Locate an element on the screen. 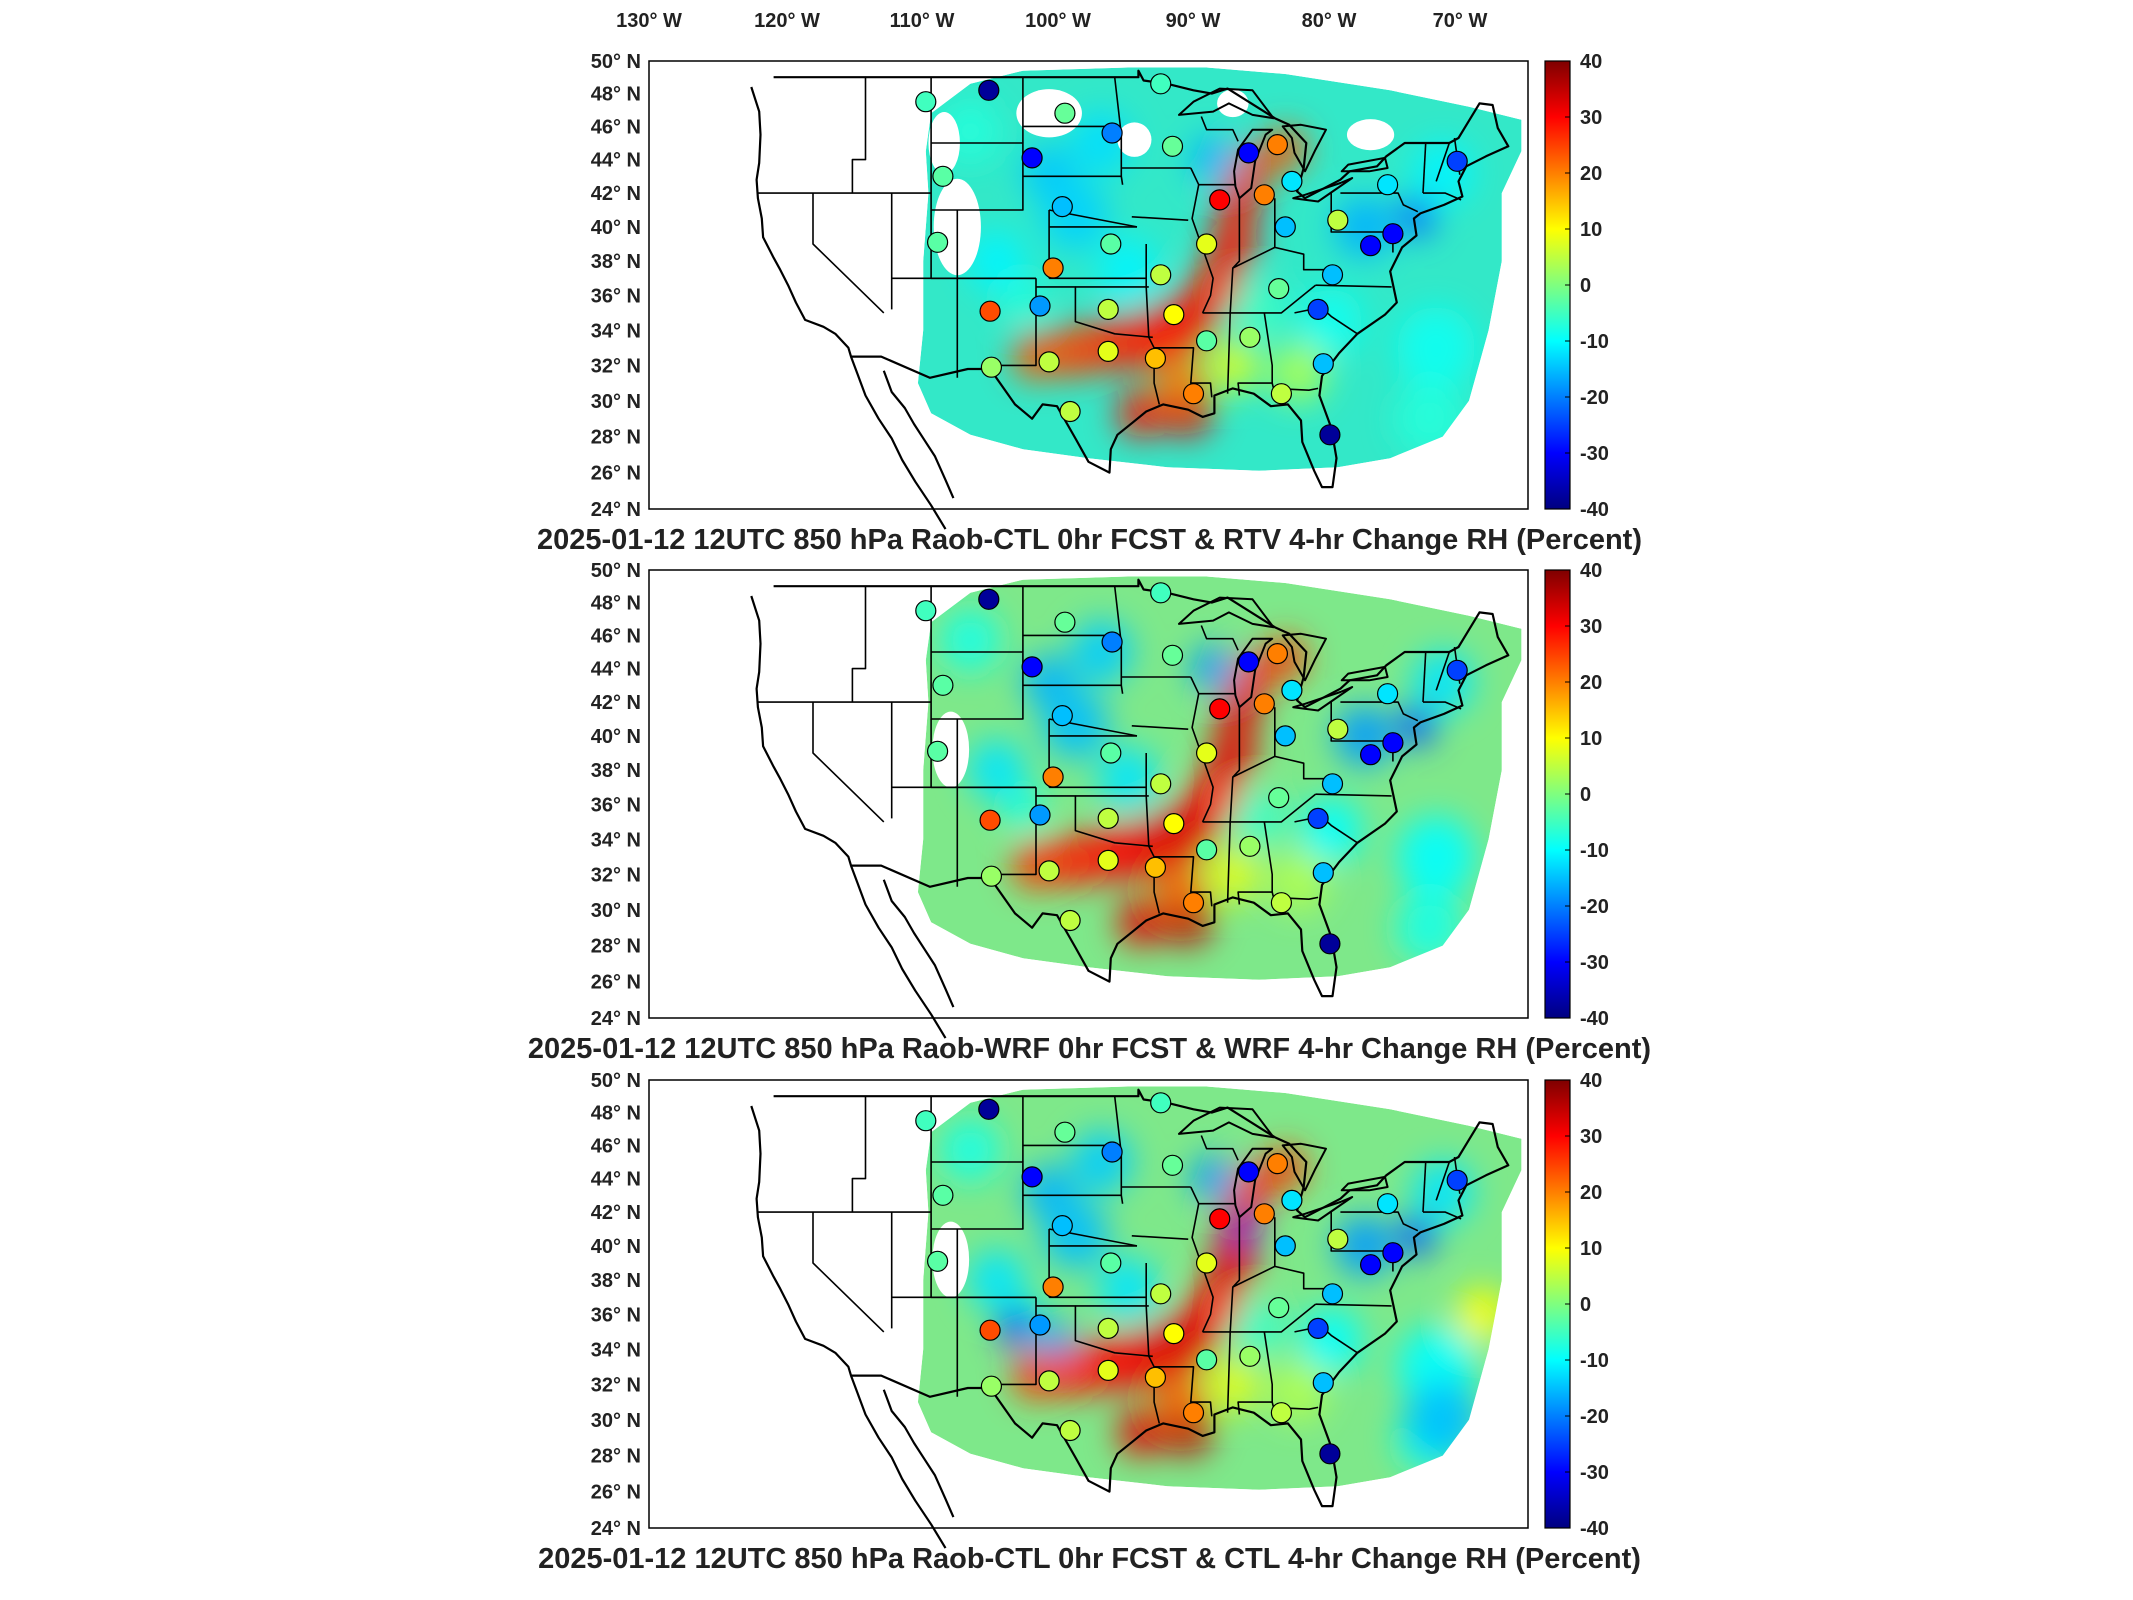  latitude-label: 28° N is located at coordinates (616, 438).